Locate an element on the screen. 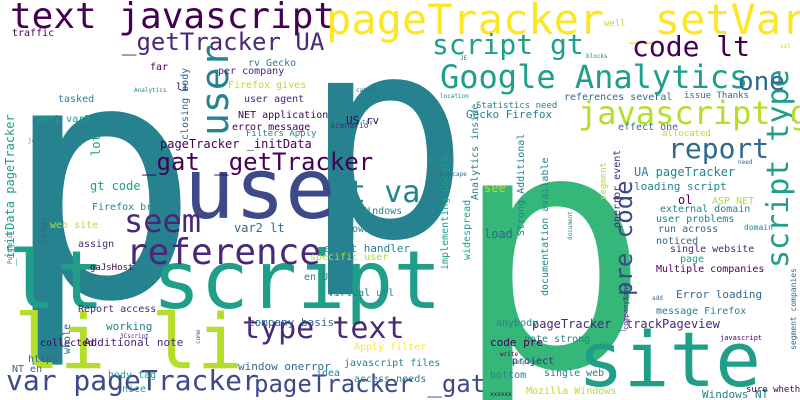 The width and height of the screenshot is (800, 400). word: JE is located at coordinates (464, 58).